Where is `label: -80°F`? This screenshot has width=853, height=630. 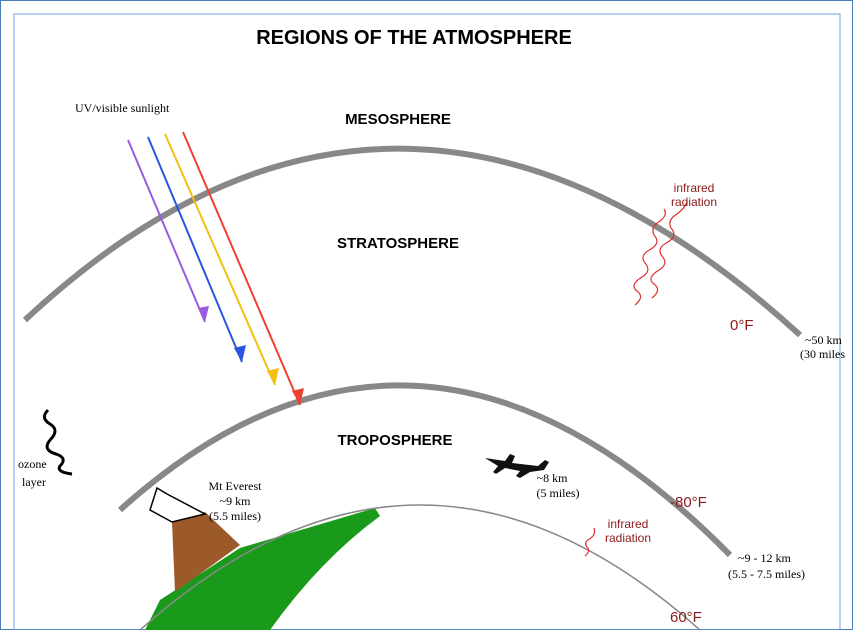
label: -80°F is located at coordinates (688, 502).